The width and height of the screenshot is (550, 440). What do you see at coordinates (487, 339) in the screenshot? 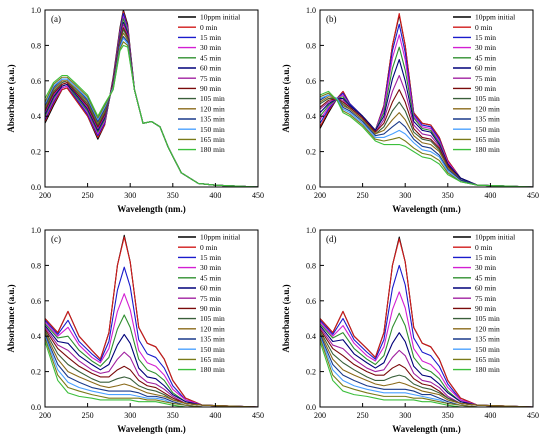
I see `legend-entry: 135 min` at bounding box center [487, 339].